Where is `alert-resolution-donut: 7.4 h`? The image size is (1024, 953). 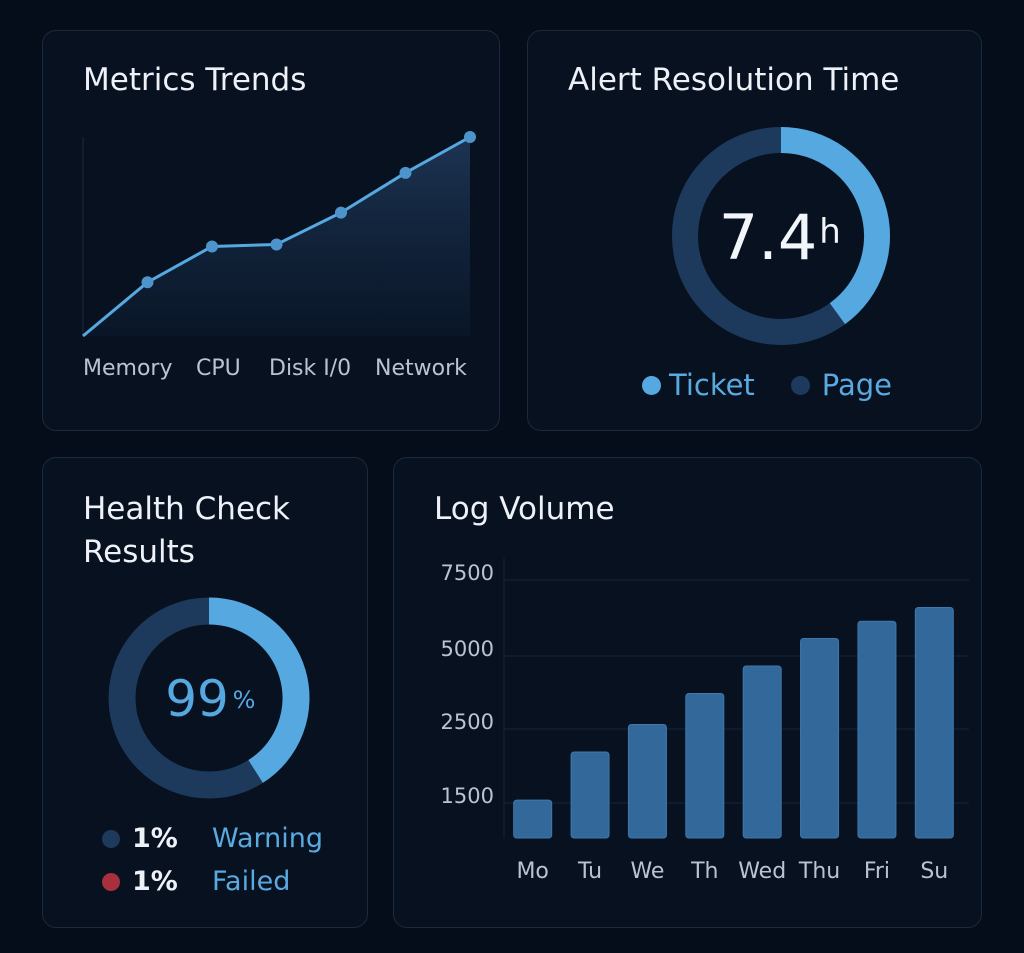
alert-resolution-donut: 7.4 h is located at coordinates (781, 236).